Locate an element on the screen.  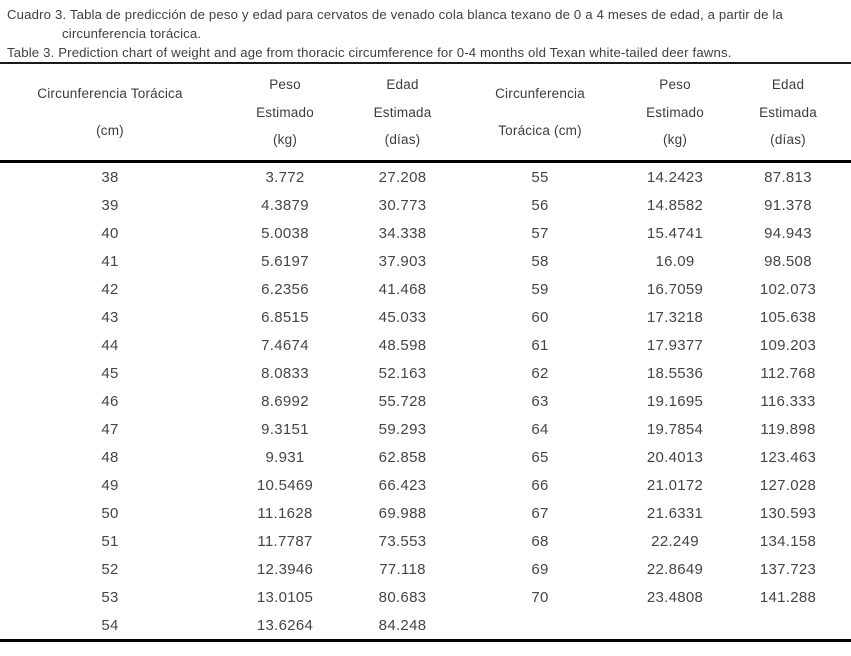
table-cell: 127.028 is located at coordinates (788, 485).